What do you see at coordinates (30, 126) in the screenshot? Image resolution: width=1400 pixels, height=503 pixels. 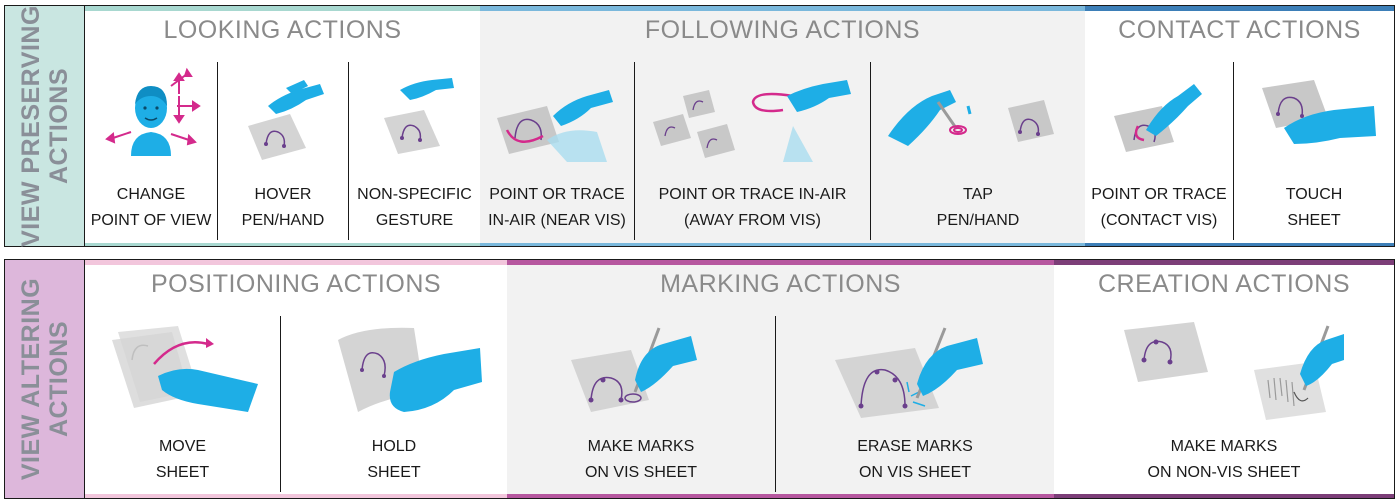 I see `side-label-line1: VIEW PRESERVING` at bounding box center [30, 126].